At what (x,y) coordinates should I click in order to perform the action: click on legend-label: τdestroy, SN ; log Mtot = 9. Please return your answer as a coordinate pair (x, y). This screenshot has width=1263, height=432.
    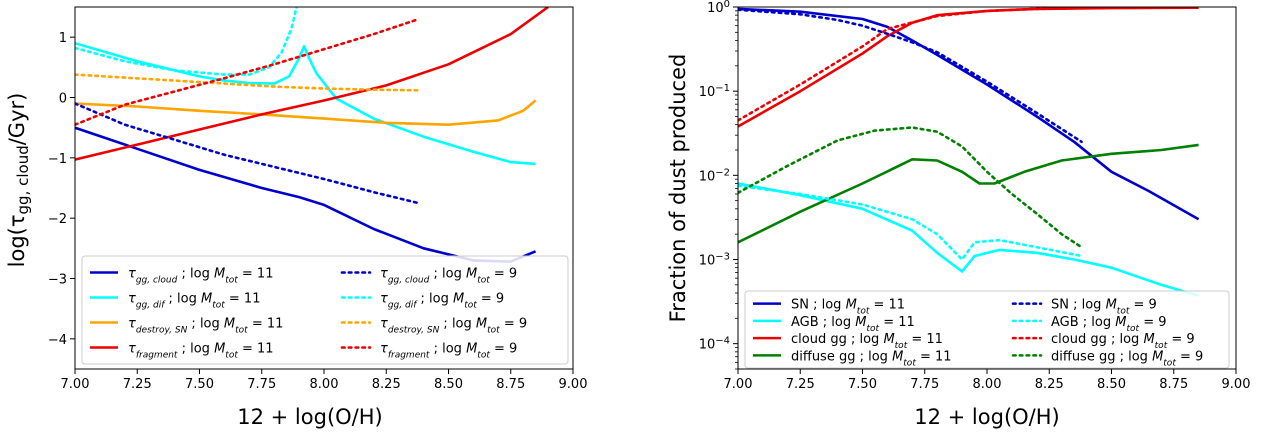
    Looking at the image, I should click on (453, 326).